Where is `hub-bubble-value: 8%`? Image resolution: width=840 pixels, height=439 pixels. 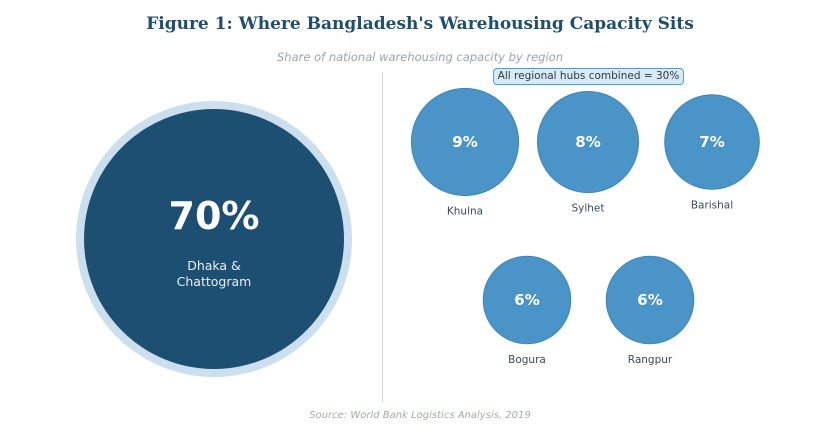
hub-bubble-value: 8% is located at coordinates (587, 142).